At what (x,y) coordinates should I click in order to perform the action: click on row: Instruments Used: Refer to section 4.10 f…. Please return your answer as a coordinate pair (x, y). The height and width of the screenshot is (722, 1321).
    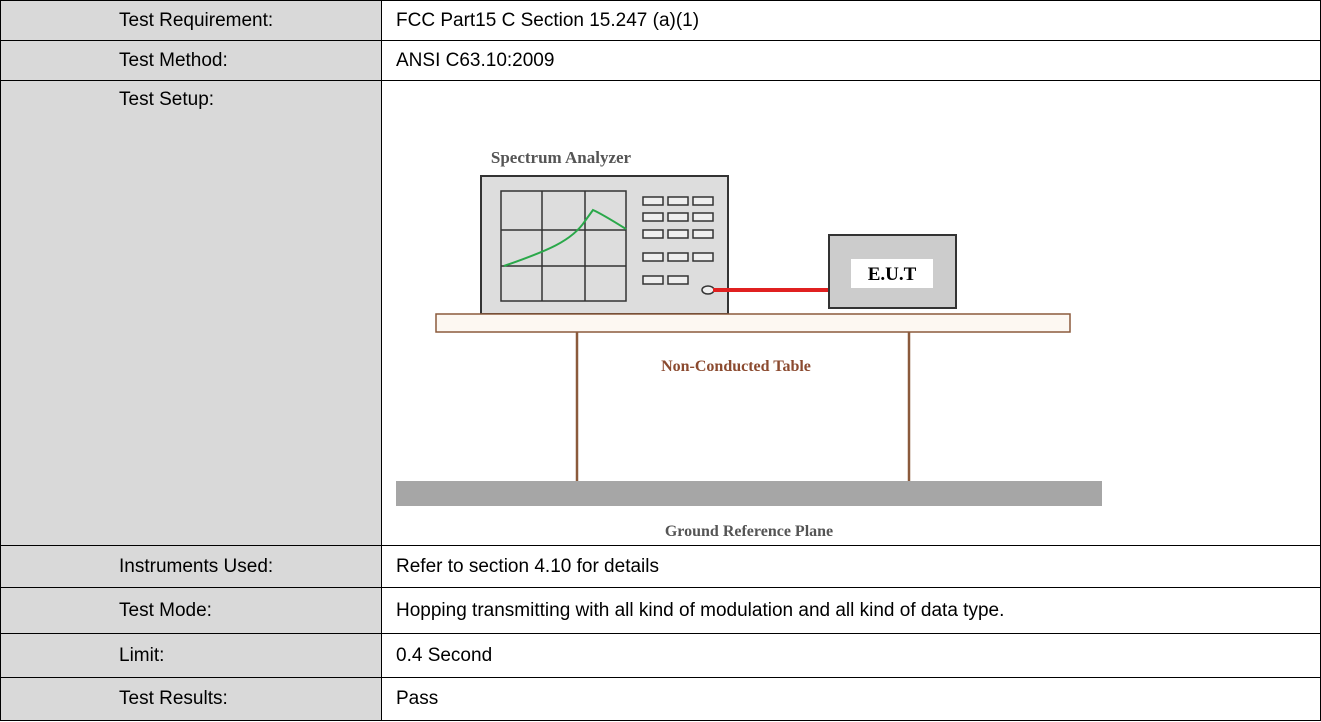
    Looking at the image, I should click on (660, 566).